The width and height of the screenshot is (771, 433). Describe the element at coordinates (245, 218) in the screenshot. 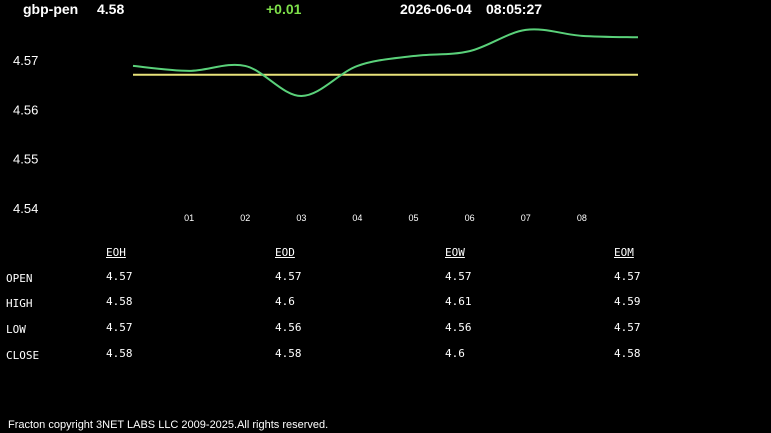

I see `x-tick-label: 02` at that location.